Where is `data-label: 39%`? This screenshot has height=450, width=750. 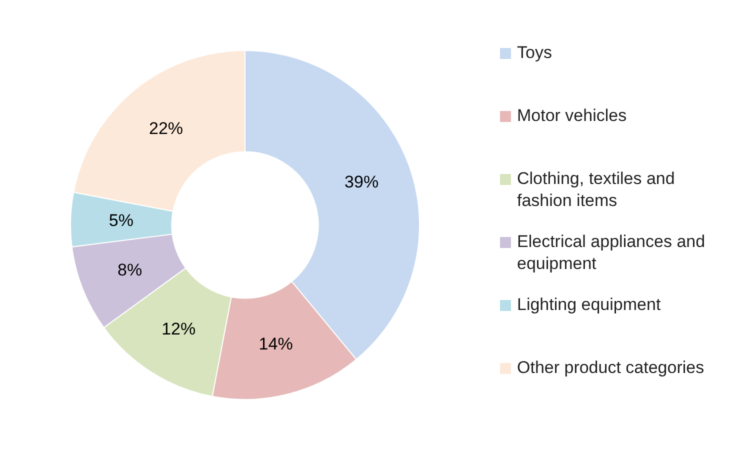 data-label: 39% is located at coordinates (361, 182).